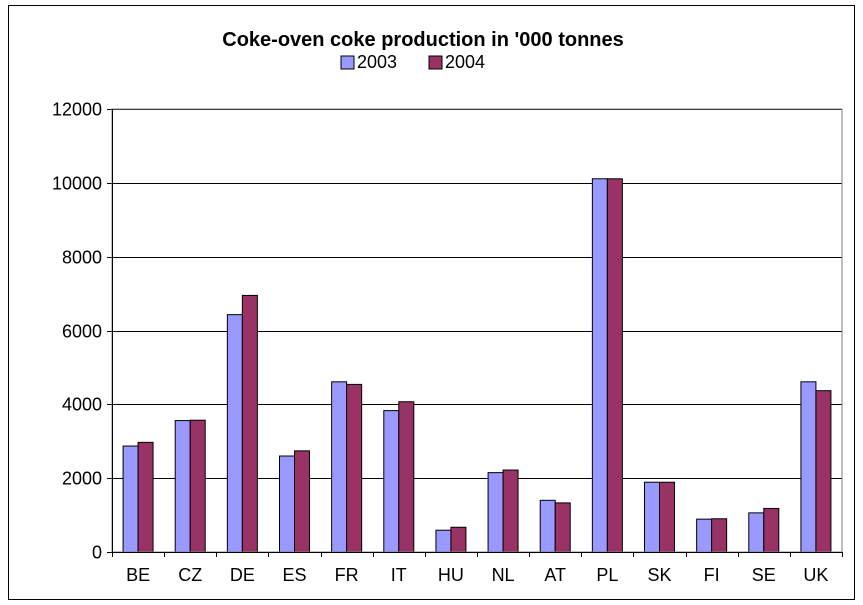 The height and width of the screenshot is (605, 863). What do you see at coordinates (652, 517) in the screenshot?
I see `bar-2003-SK` at bounding box center [652, 517].